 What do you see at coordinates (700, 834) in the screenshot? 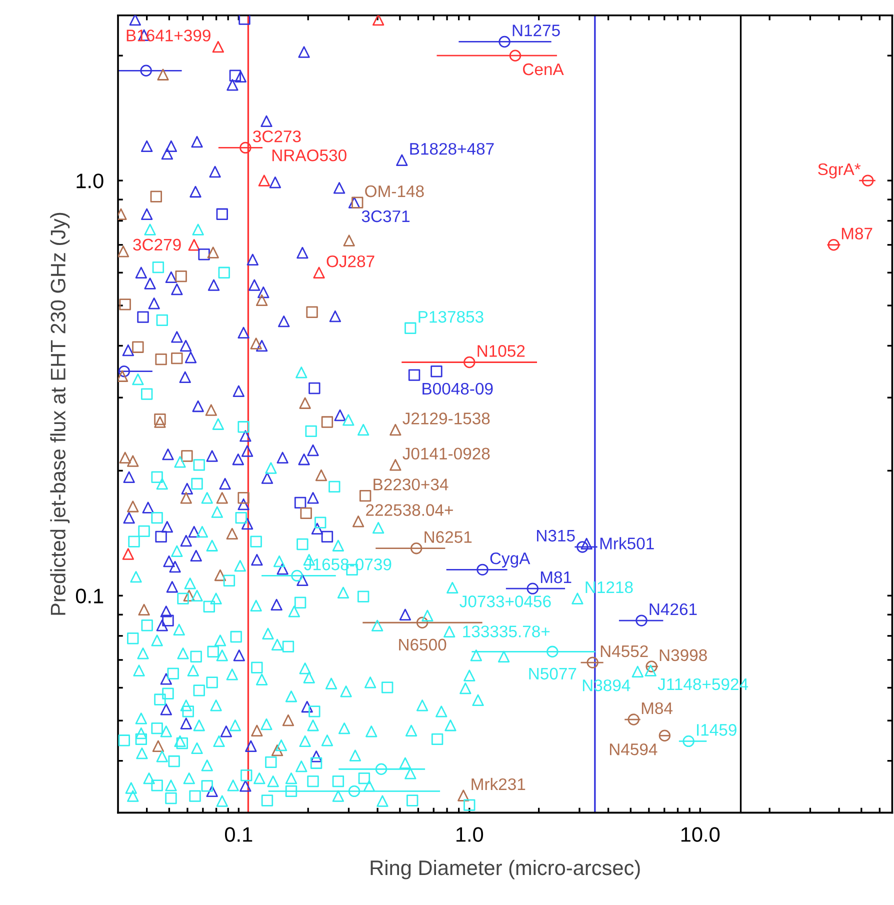
I see `x-tick-label: 10.0` at bounding box center [700, 834].